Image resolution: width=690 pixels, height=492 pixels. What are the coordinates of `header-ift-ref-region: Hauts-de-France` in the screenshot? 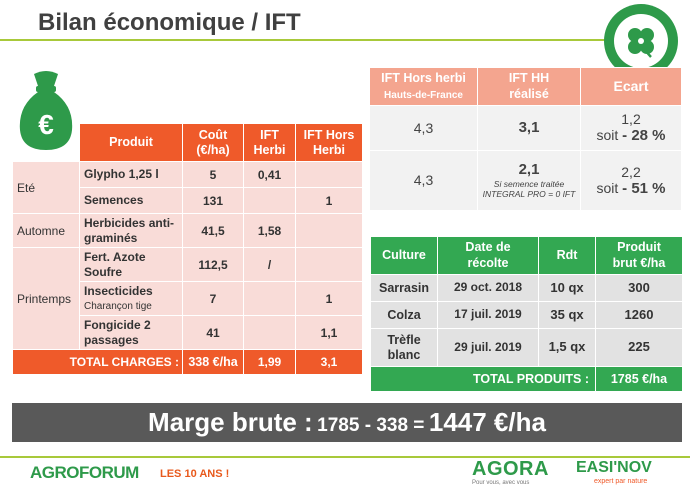 It's located at (423, 95).